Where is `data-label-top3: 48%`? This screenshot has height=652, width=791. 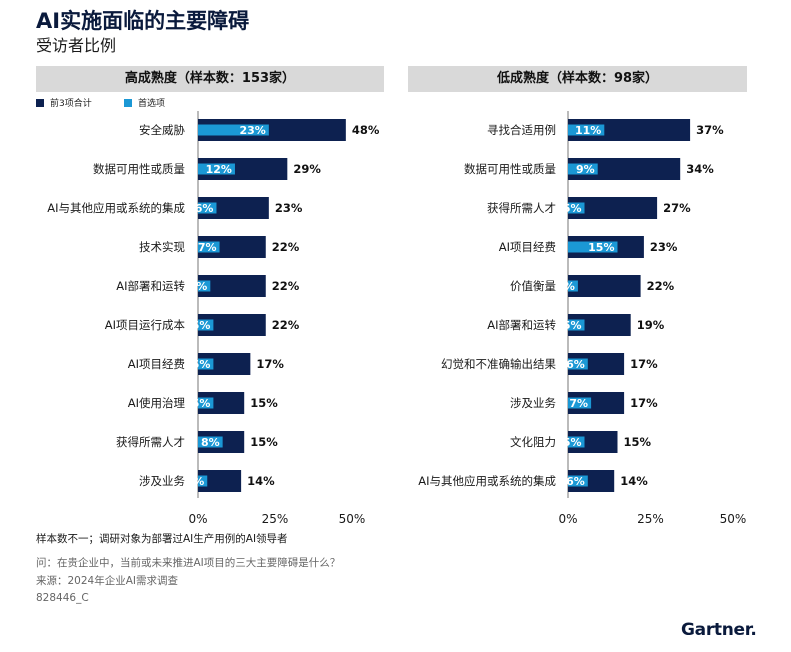 data-label-top3: 48% is located at coordinates (366, 130).